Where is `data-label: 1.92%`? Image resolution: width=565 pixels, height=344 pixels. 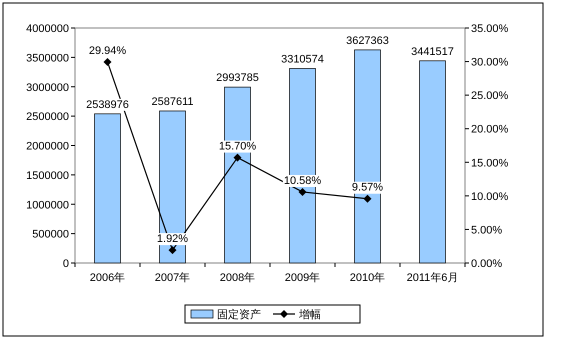
data-label: 1.92% is located at coordinates (172, 239).